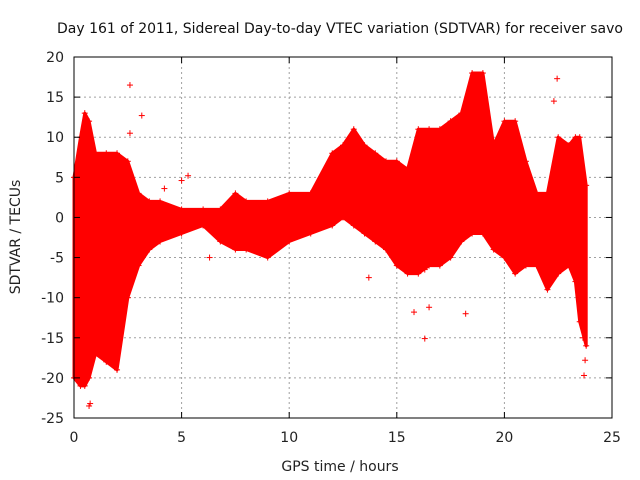 Image resolution: width=640 pixels, height=480 pixels. What do you see at coordinates (57, 259) in the screenshot?
I see `y-tick-label: -5` at bounding box center [57, 259].